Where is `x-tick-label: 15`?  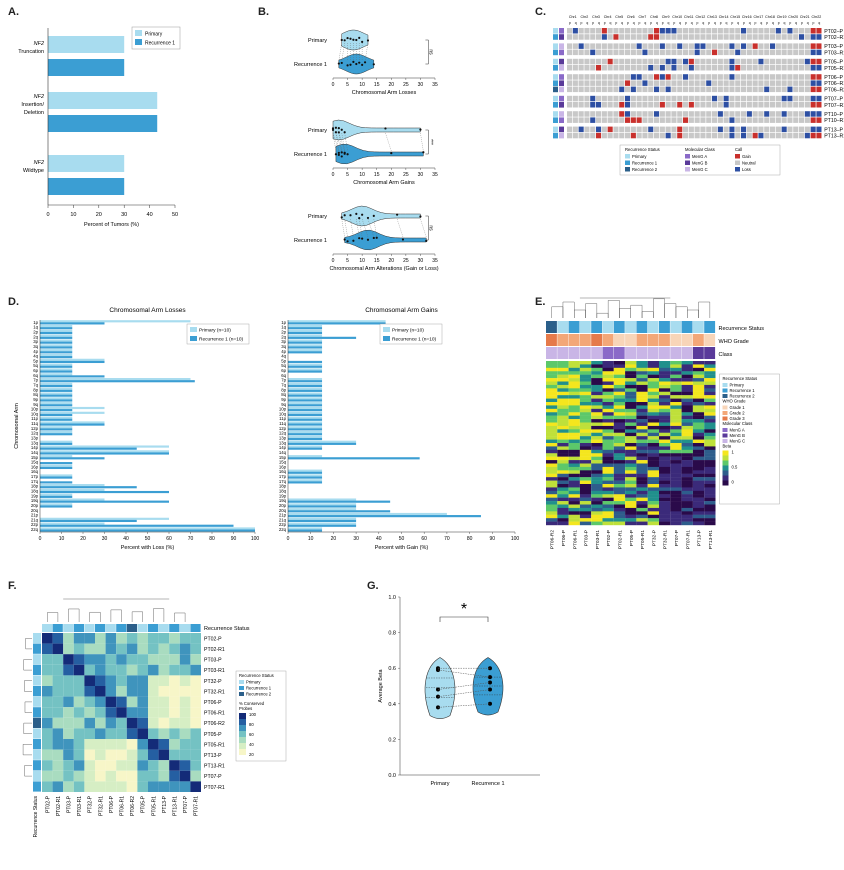 x-tick-label: 15 is located at coordinates (377, 175).